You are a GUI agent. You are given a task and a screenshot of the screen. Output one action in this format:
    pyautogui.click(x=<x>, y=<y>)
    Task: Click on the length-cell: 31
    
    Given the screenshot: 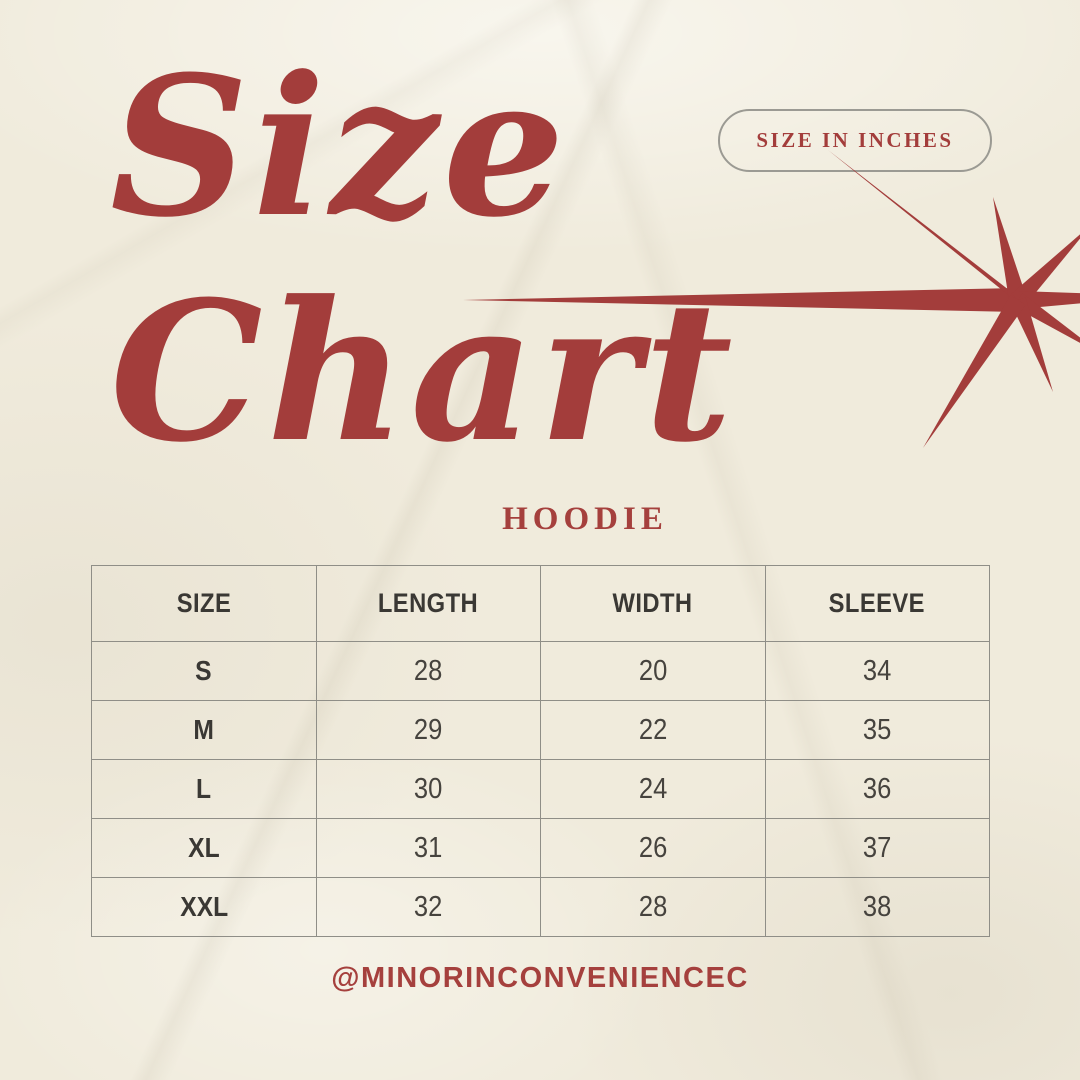 What is the action you would take?
    pyautogui.click(x=428, y=848)
    